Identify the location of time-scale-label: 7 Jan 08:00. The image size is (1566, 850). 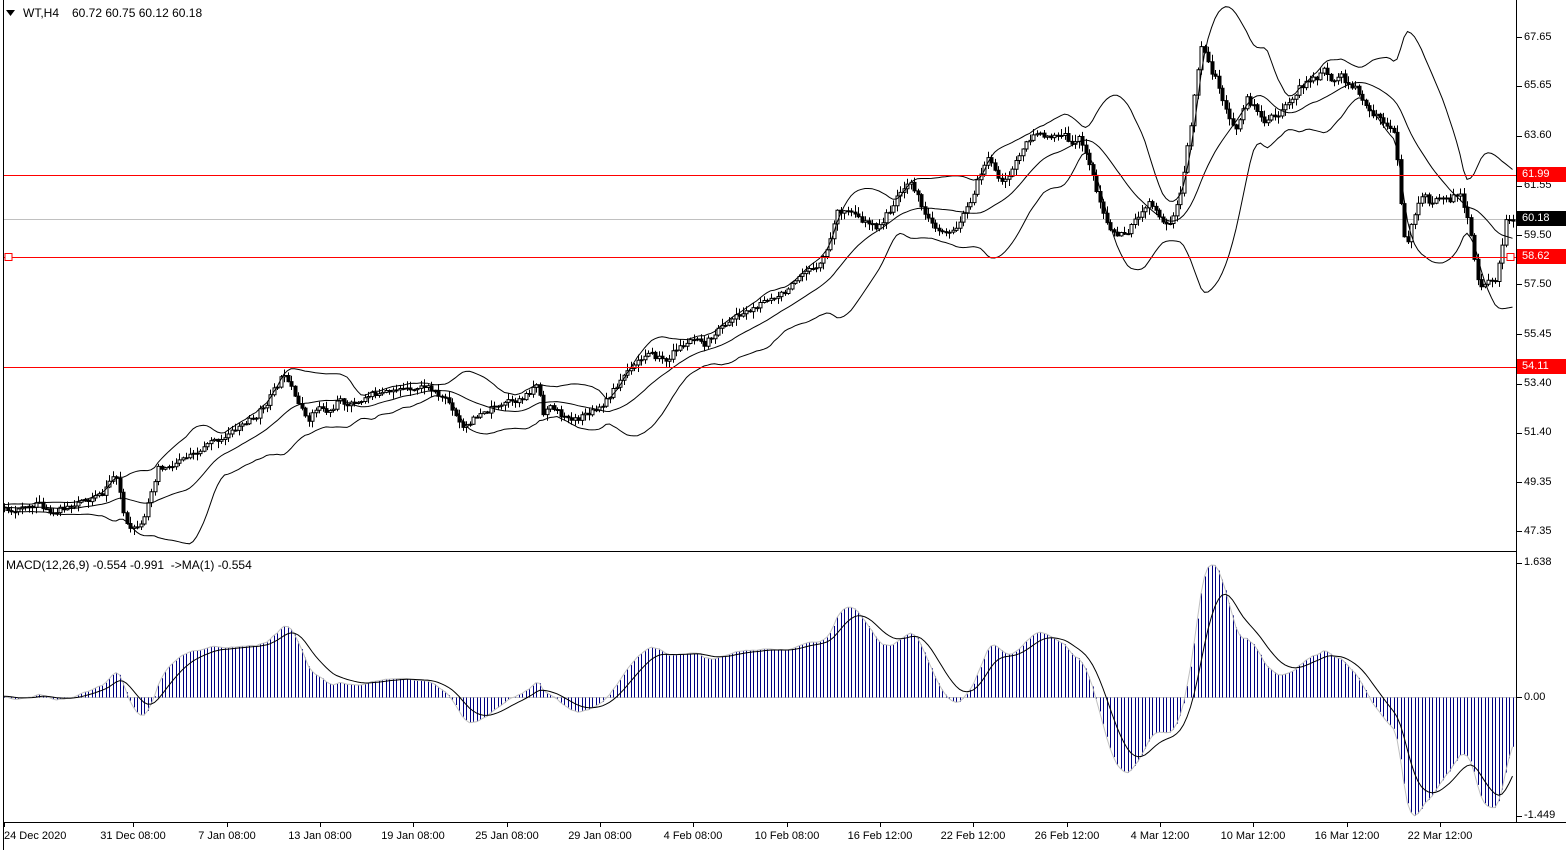
(227, 836).